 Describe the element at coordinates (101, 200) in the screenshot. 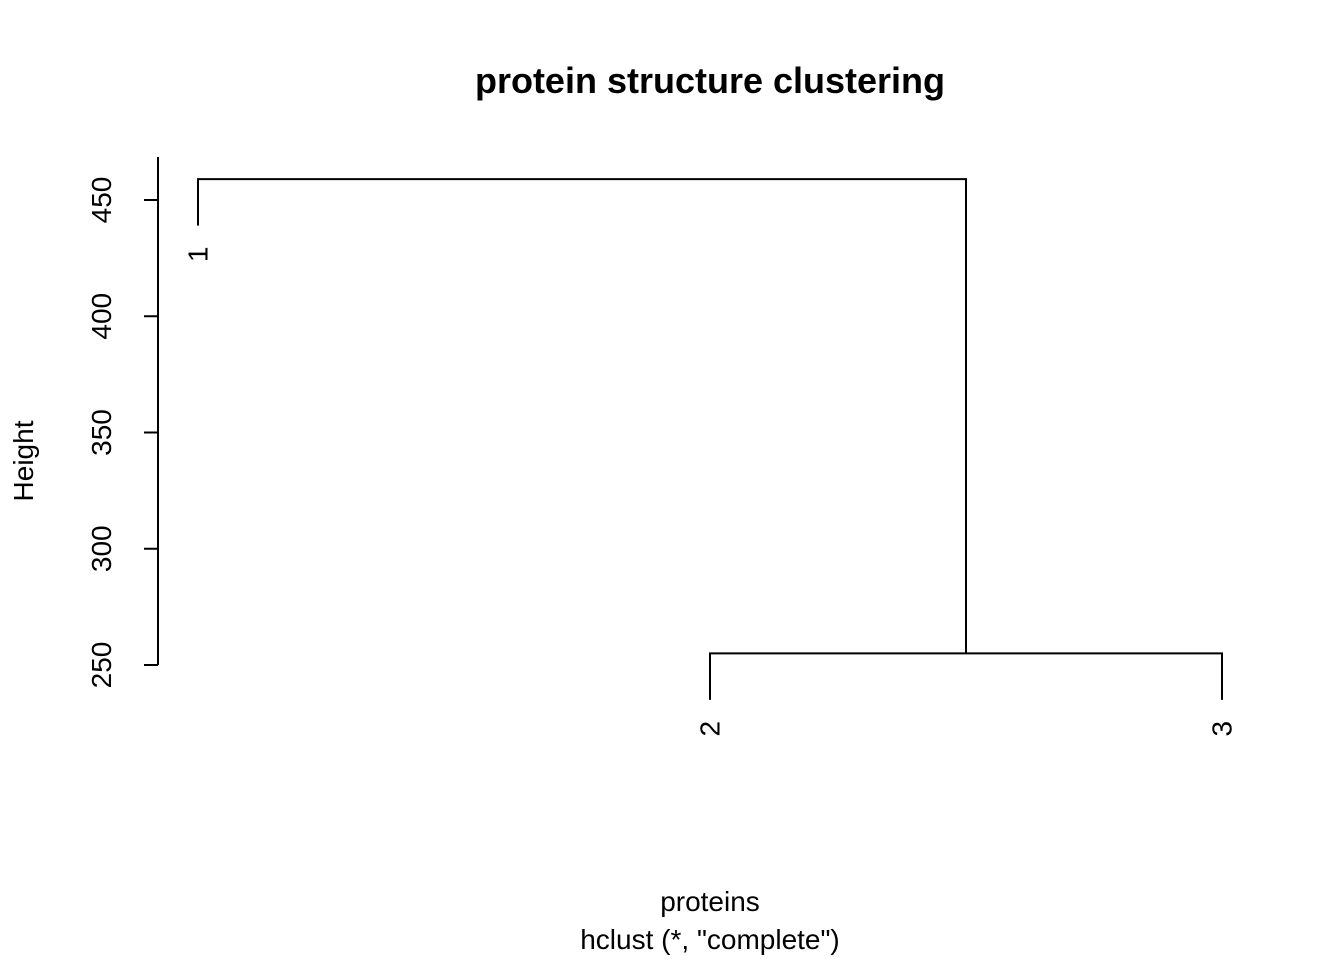

I see `y-tick-label-450: 450` at that location.